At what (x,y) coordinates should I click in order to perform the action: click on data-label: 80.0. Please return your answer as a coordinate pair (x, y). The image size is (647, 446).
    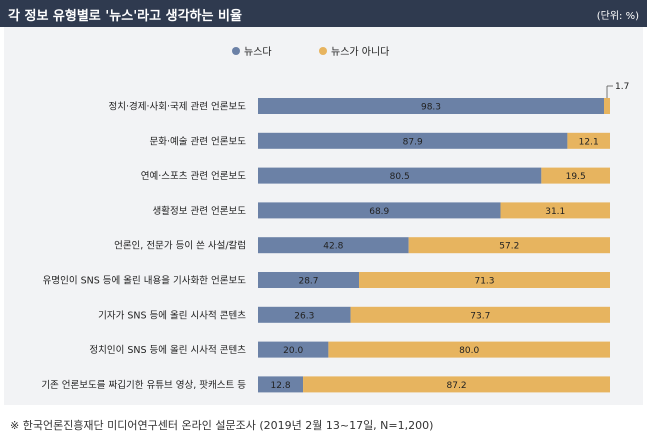
    Looking at the image, I should click on (469, 351).